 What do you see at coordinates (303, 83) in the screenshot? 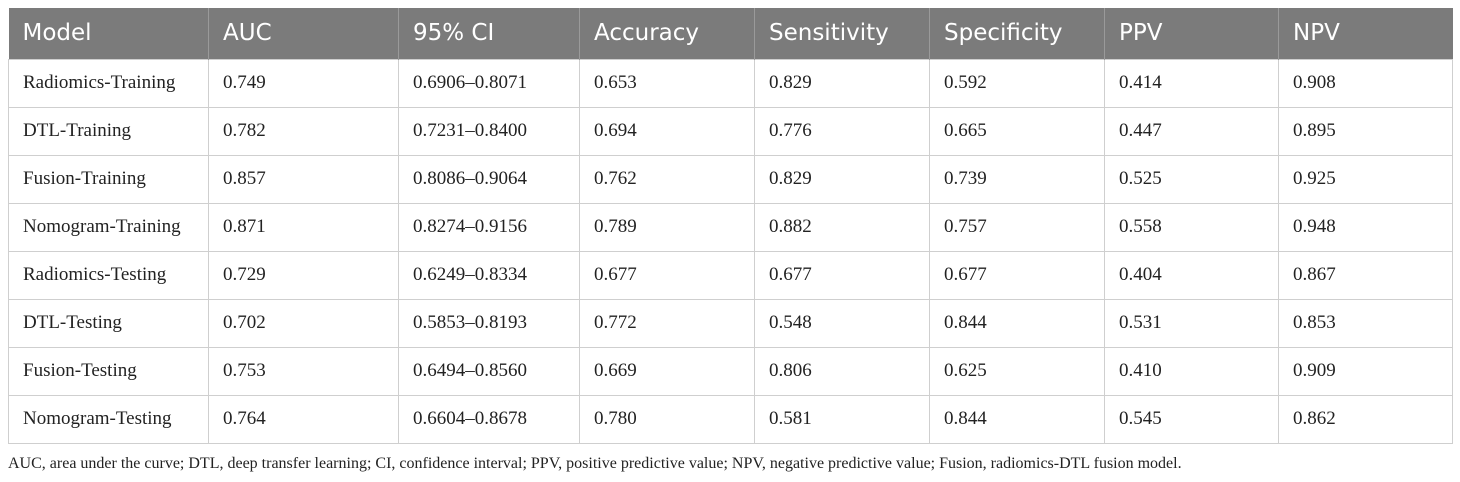
I see `value-cell: 0.749` at bounding box center [303, 83].